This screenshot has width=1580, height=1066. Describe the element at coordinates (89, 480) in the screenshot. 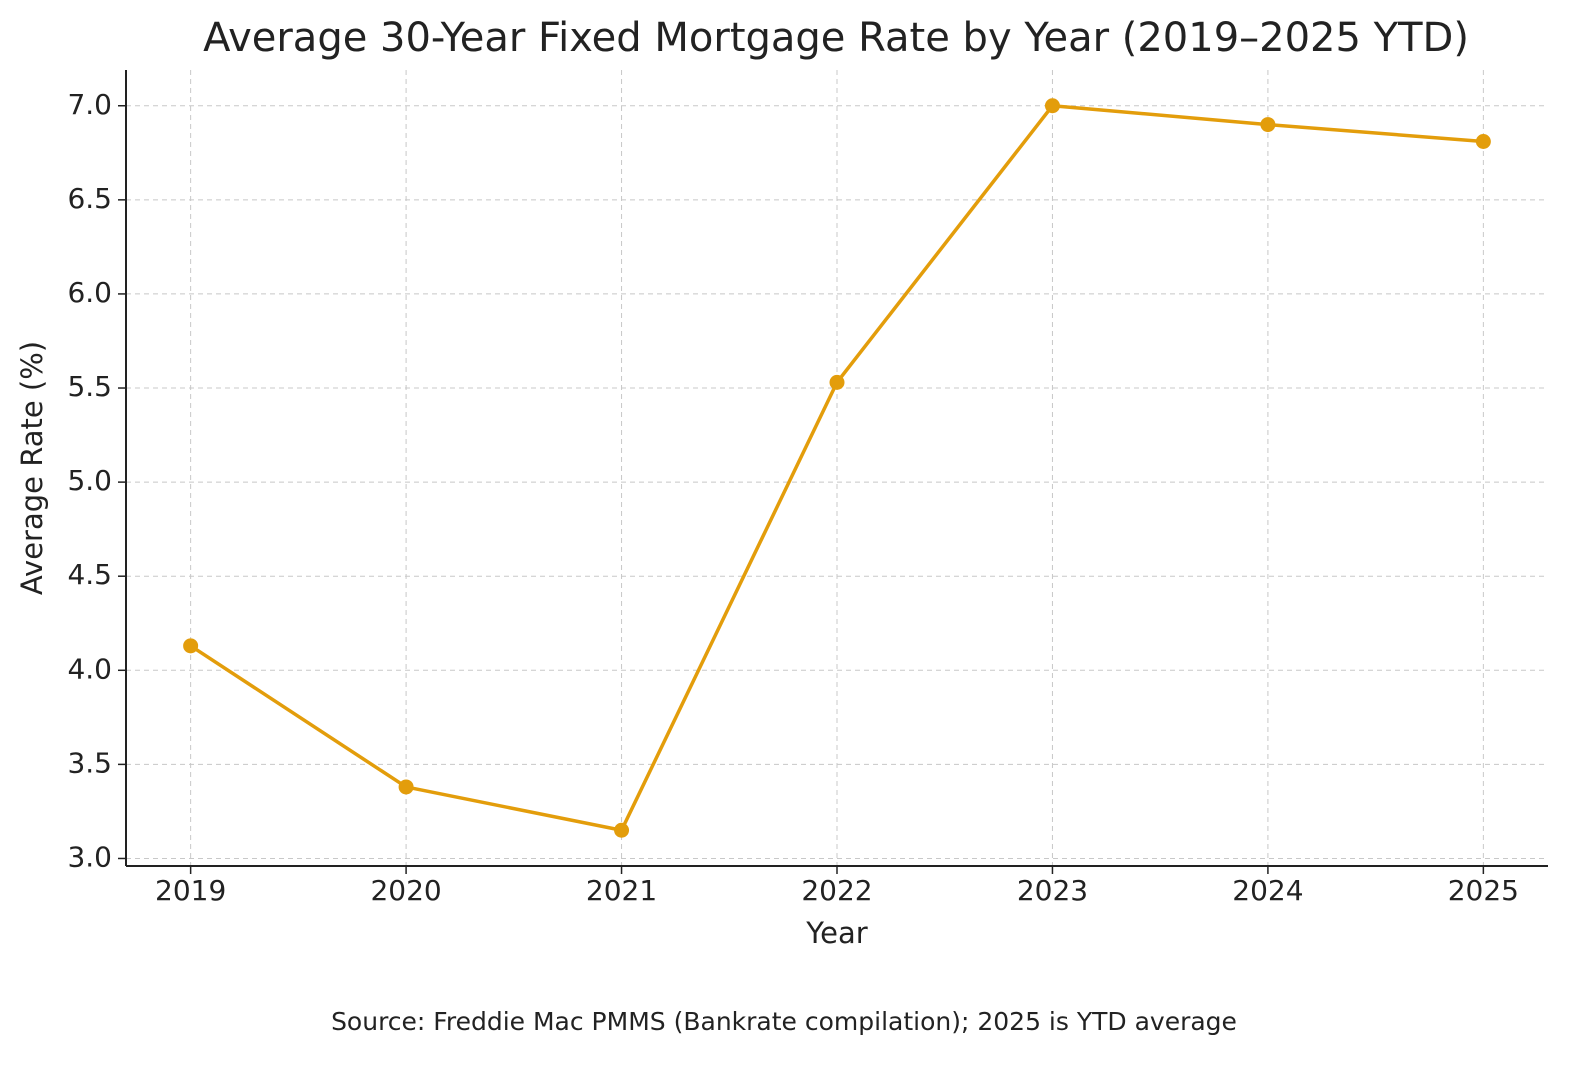

I see `y-tick-label: 5.0` at that location.